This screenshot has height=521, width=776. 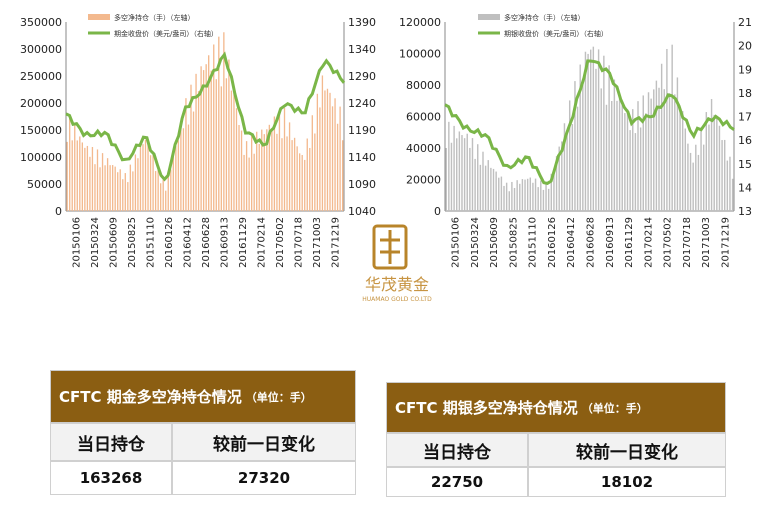 I want to click on silver-table-unit: （单位：手）, so click(x=614, y=408).